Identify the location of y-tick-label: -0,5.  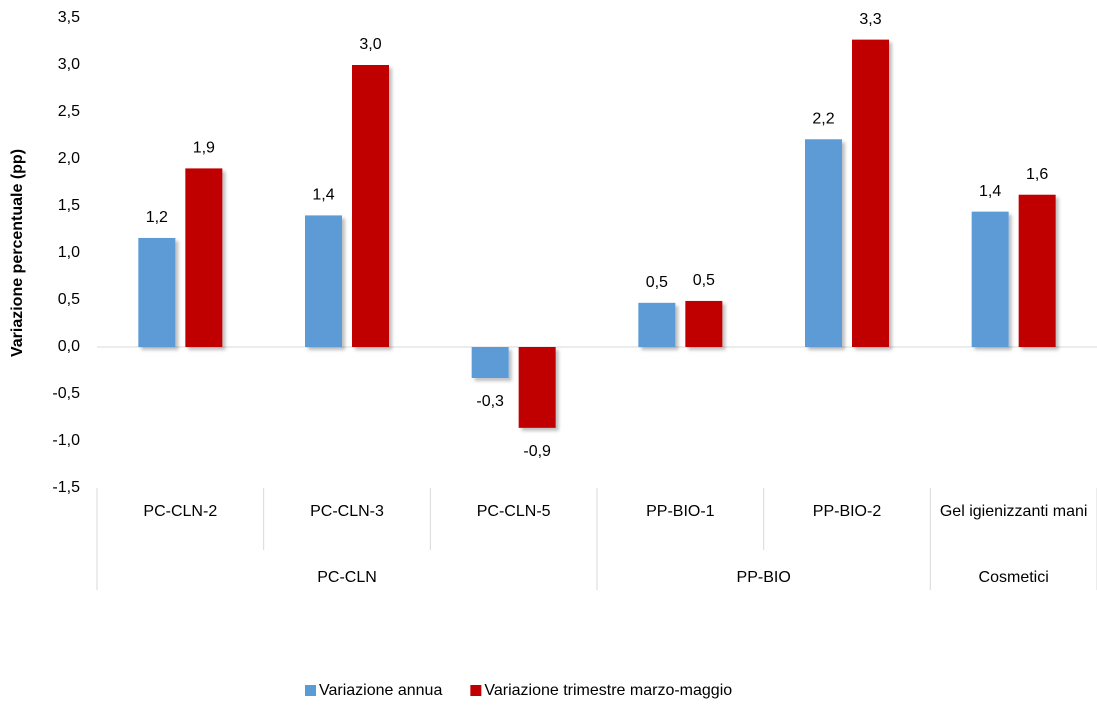
(66, 393).